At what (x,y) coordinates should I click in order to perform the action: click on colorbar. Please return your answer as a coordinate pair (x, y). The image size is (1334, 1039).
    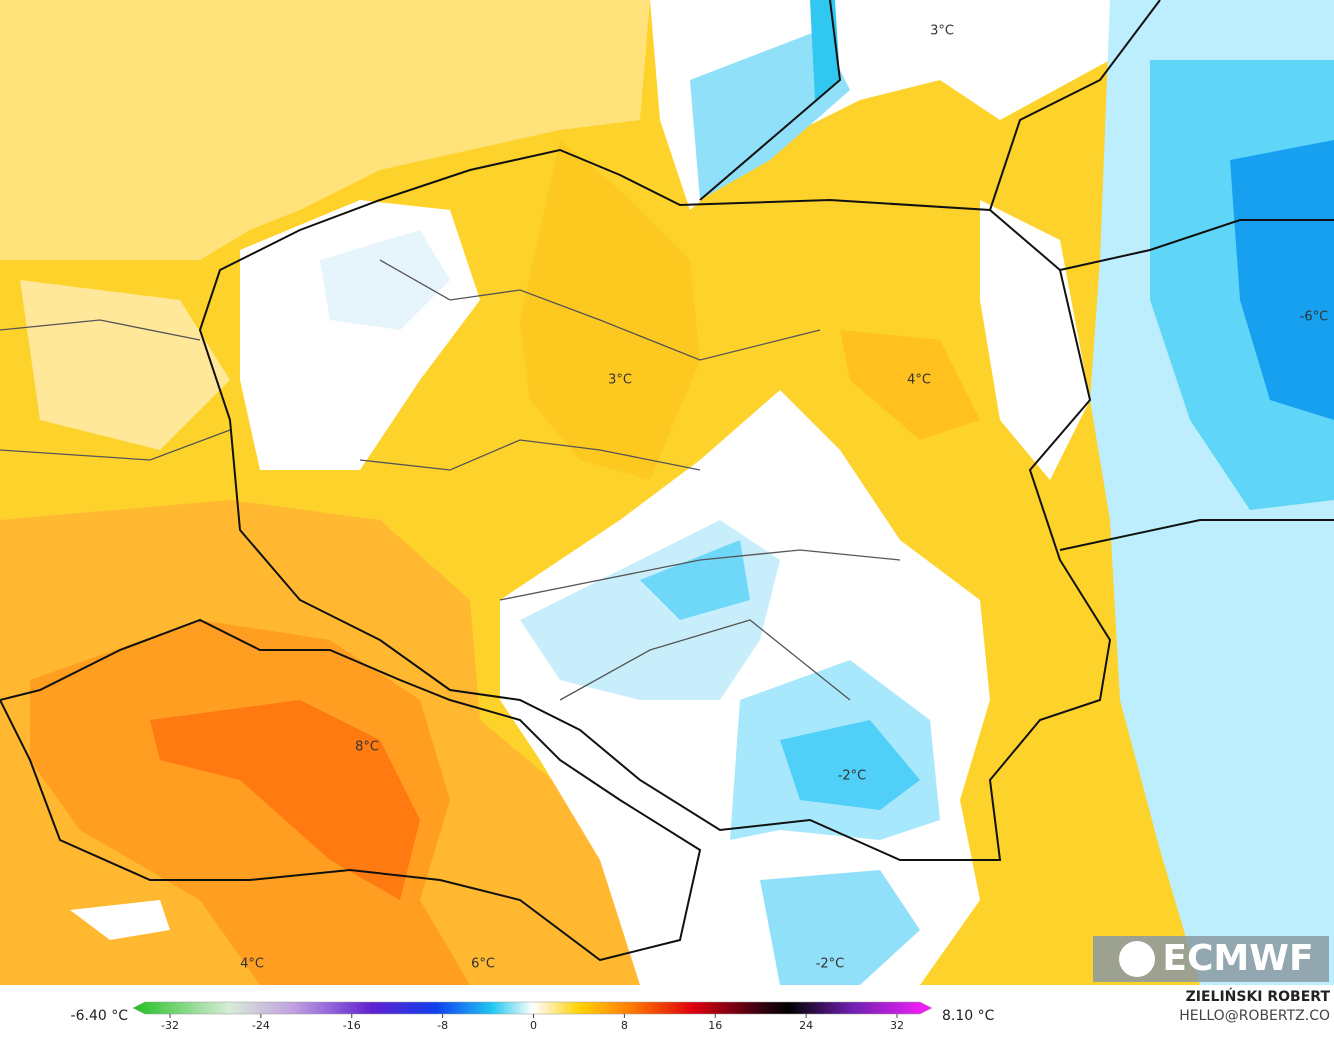
    Looking at the image, I should click on (532, 1008).